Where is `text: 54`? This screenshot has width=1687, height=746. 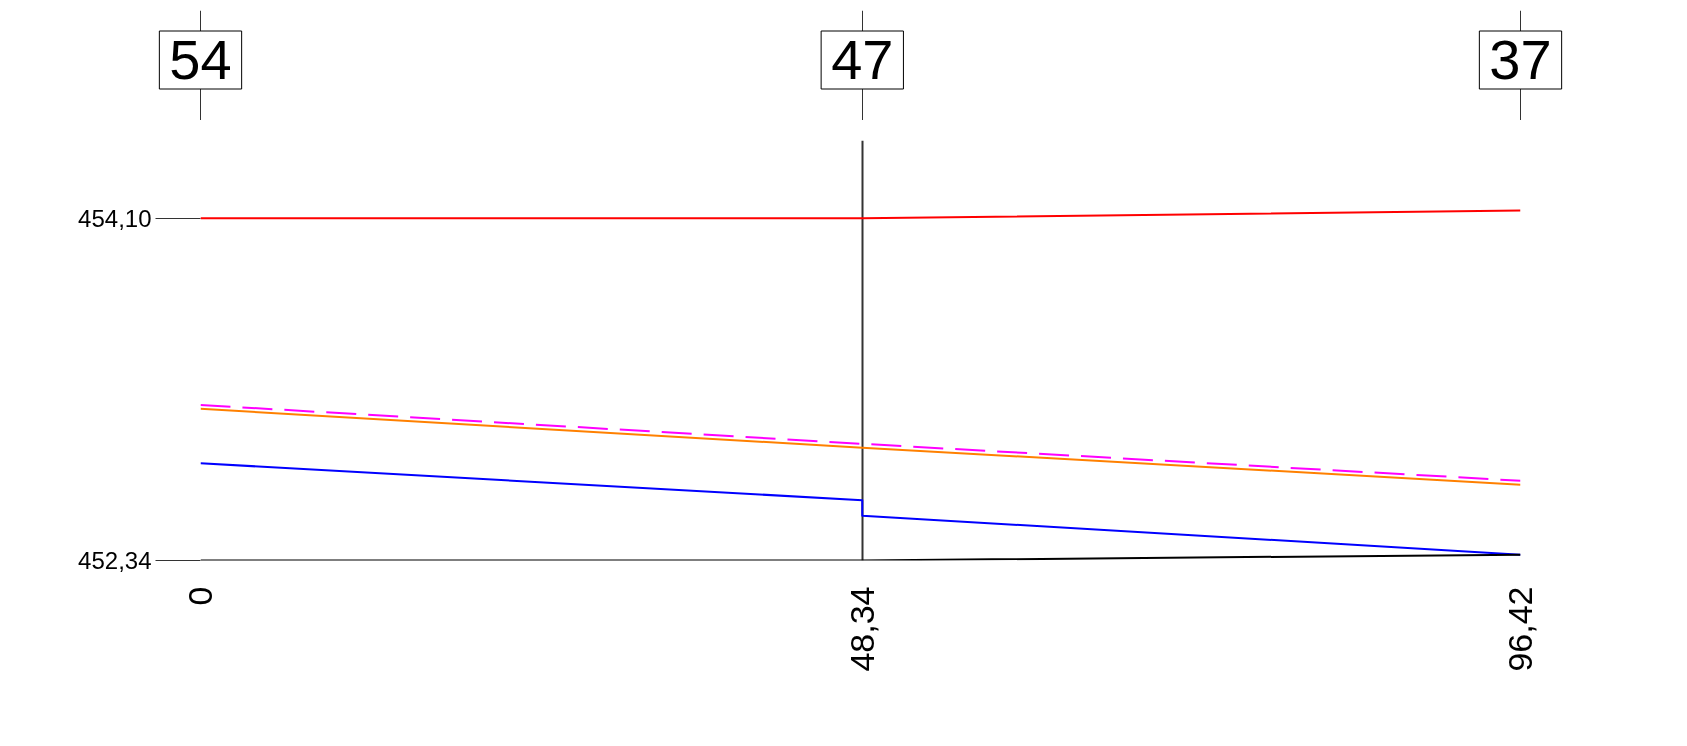 text: 54 is located at coordinates (200, 59).